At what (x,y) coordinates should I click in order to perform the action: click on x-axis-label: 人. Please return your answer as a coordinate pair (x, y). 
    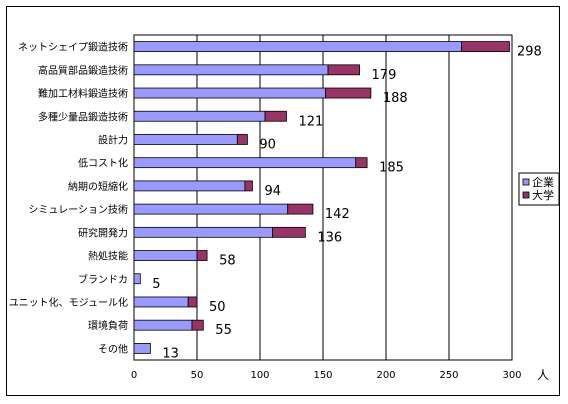
    Looking at the image, I should click on (543, 375).